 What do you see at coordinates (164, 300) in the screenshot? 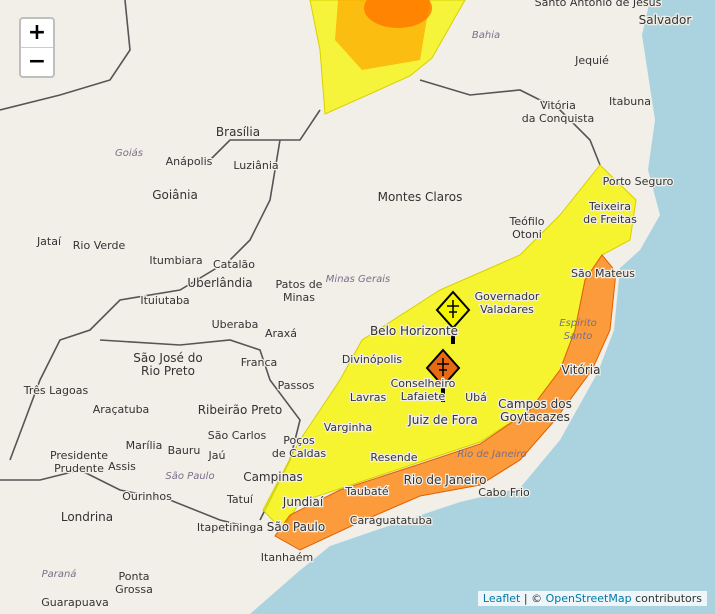
I see `place-label-line: Ituiutaba` at bounding box center [164, 300].